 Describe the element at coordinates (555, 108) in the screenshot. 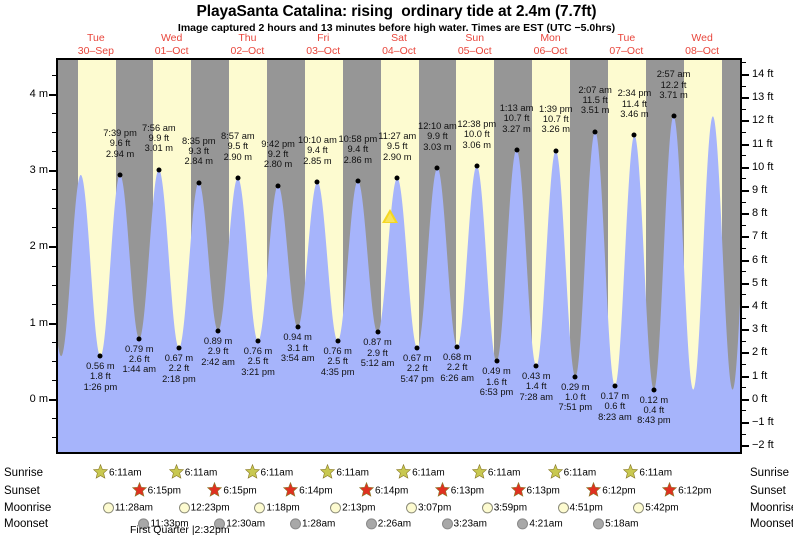

I see `tide-label-line-0: 1:39 pm` at that location.